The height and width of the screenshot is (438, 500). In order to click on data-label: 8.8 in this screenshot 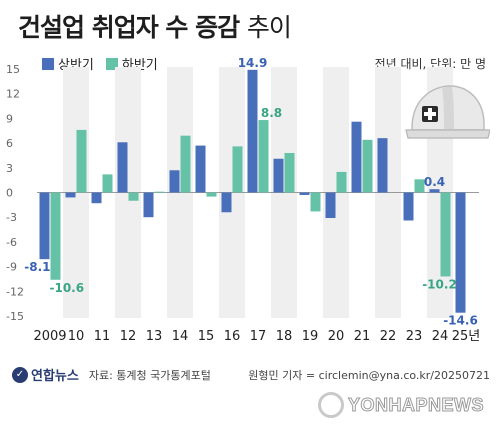, I will do `click(271, 113)`.